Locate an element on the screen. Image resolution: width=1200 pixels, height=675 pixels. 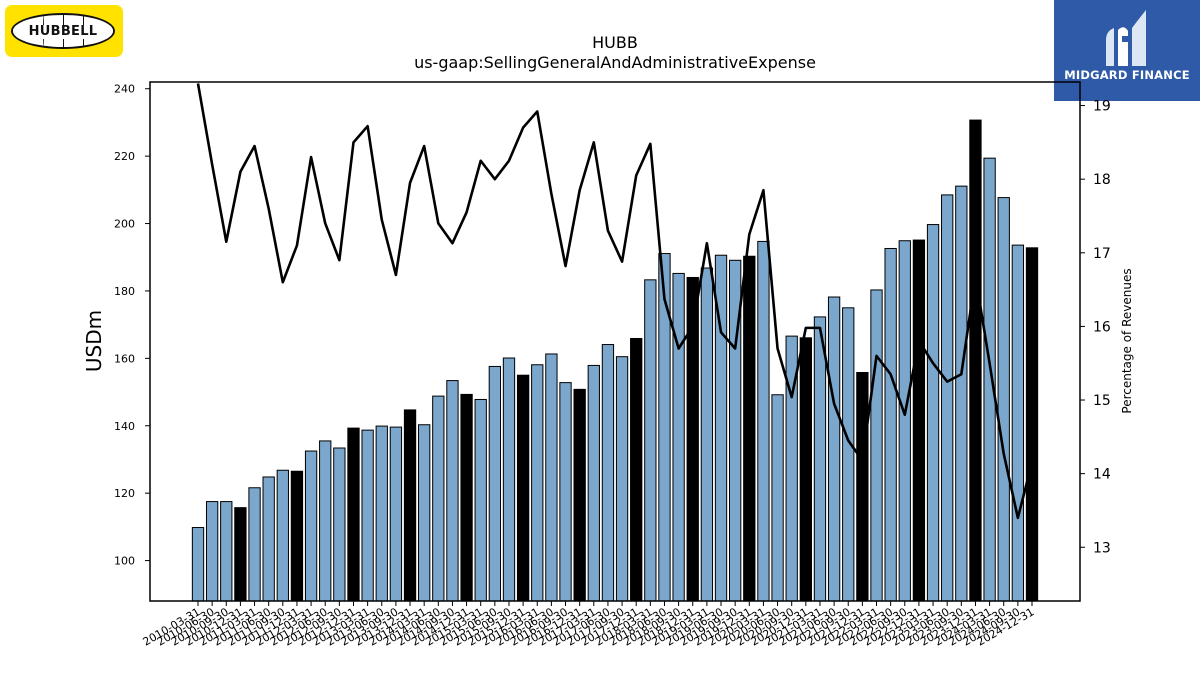
y-tick-label: 240 is located at coordinates (124, 89).